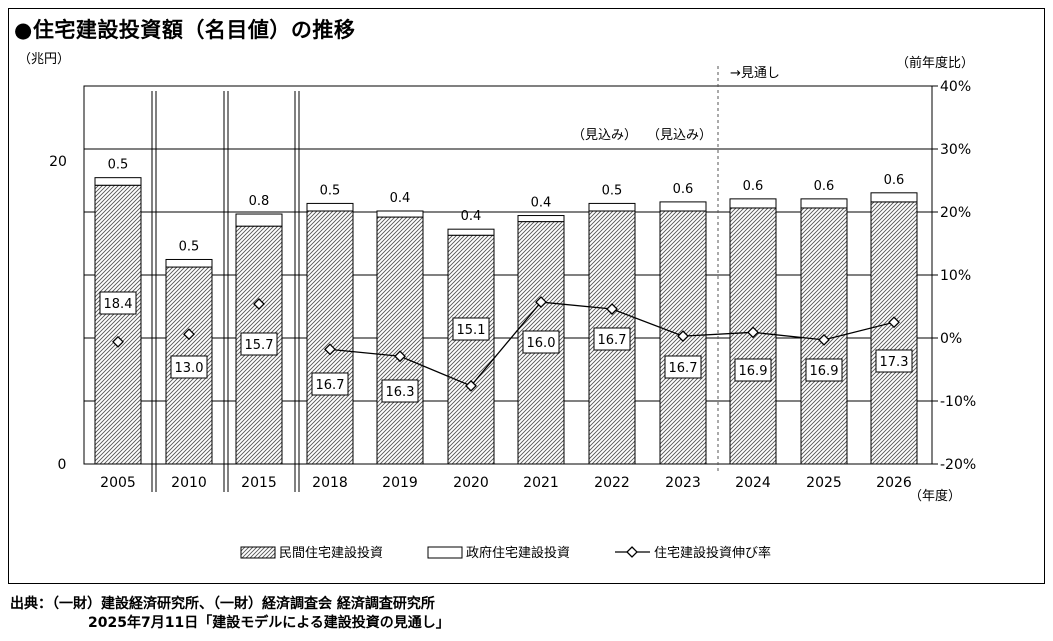 This screenshot has width=1053, height=641. I want to click on bar-government-2026, so click(894, 197).